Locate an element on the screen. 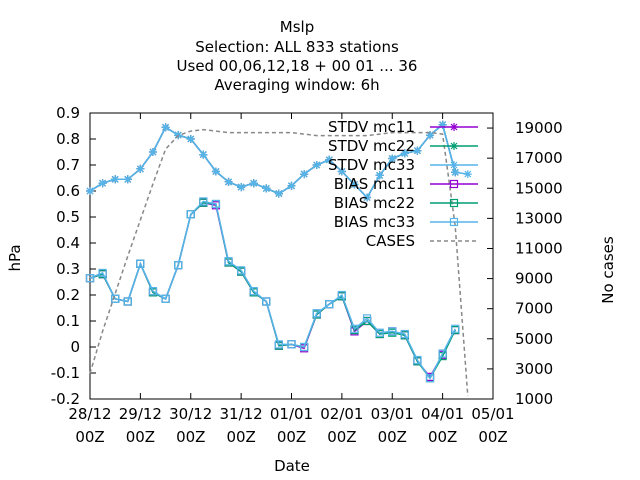  y2-tick-label-8: 17000 is located at coordinates (539, 158).